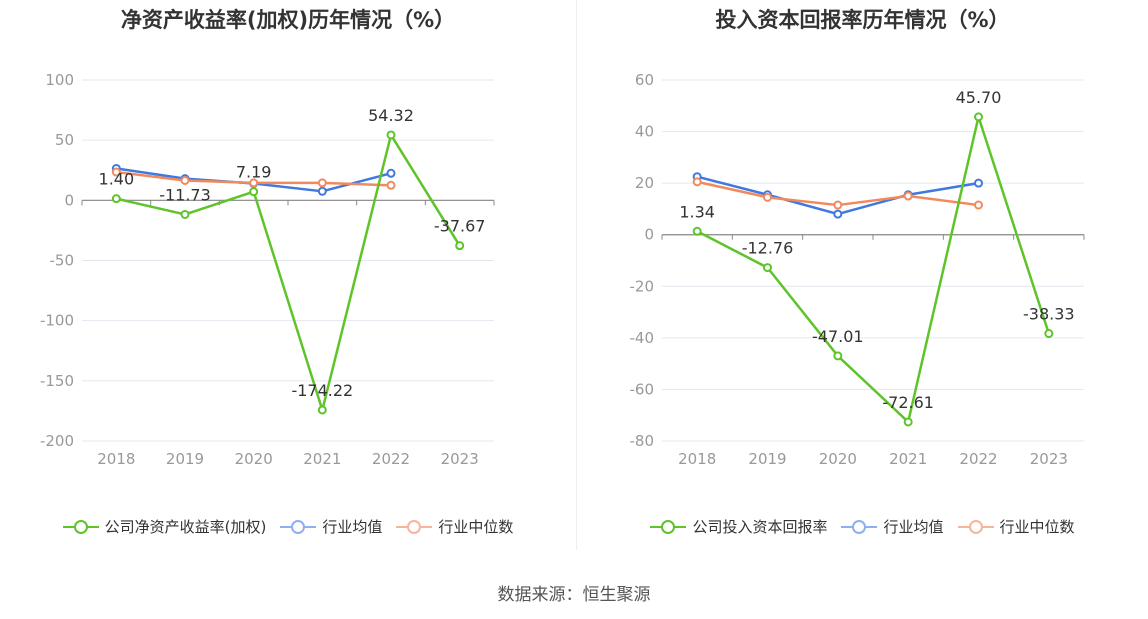 The image size is (1148, 619). I want to click on roe-y-tick-label: 100, so click(59, 80).